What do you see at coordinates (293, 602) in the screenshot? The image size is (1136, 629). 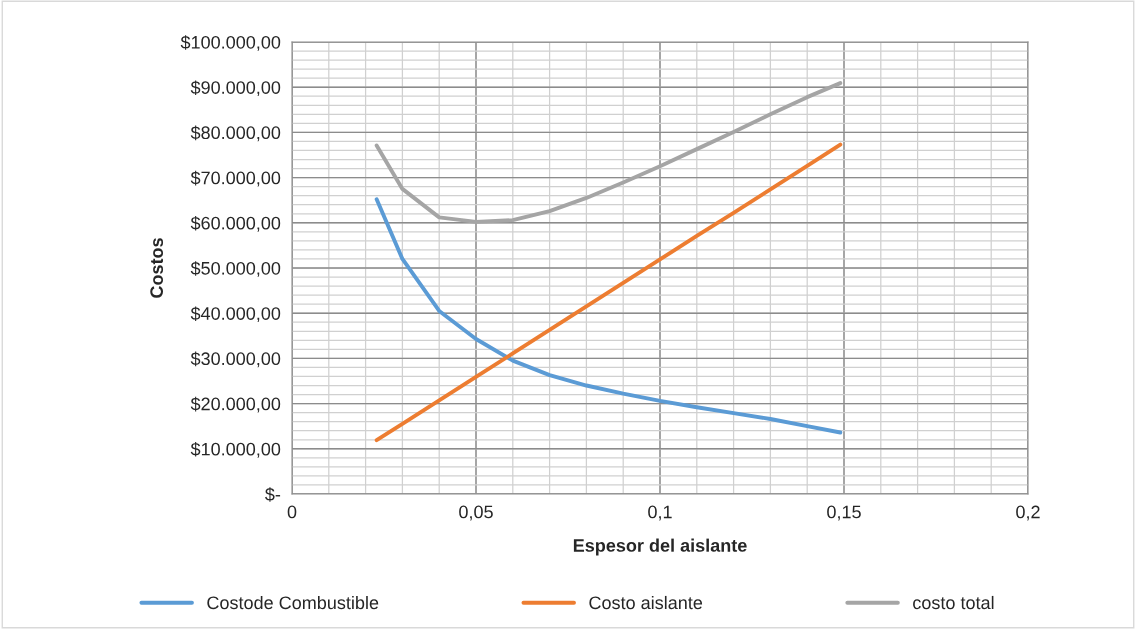 I see `legend-label: Costode Combustible` at bounding box center [293, 602].